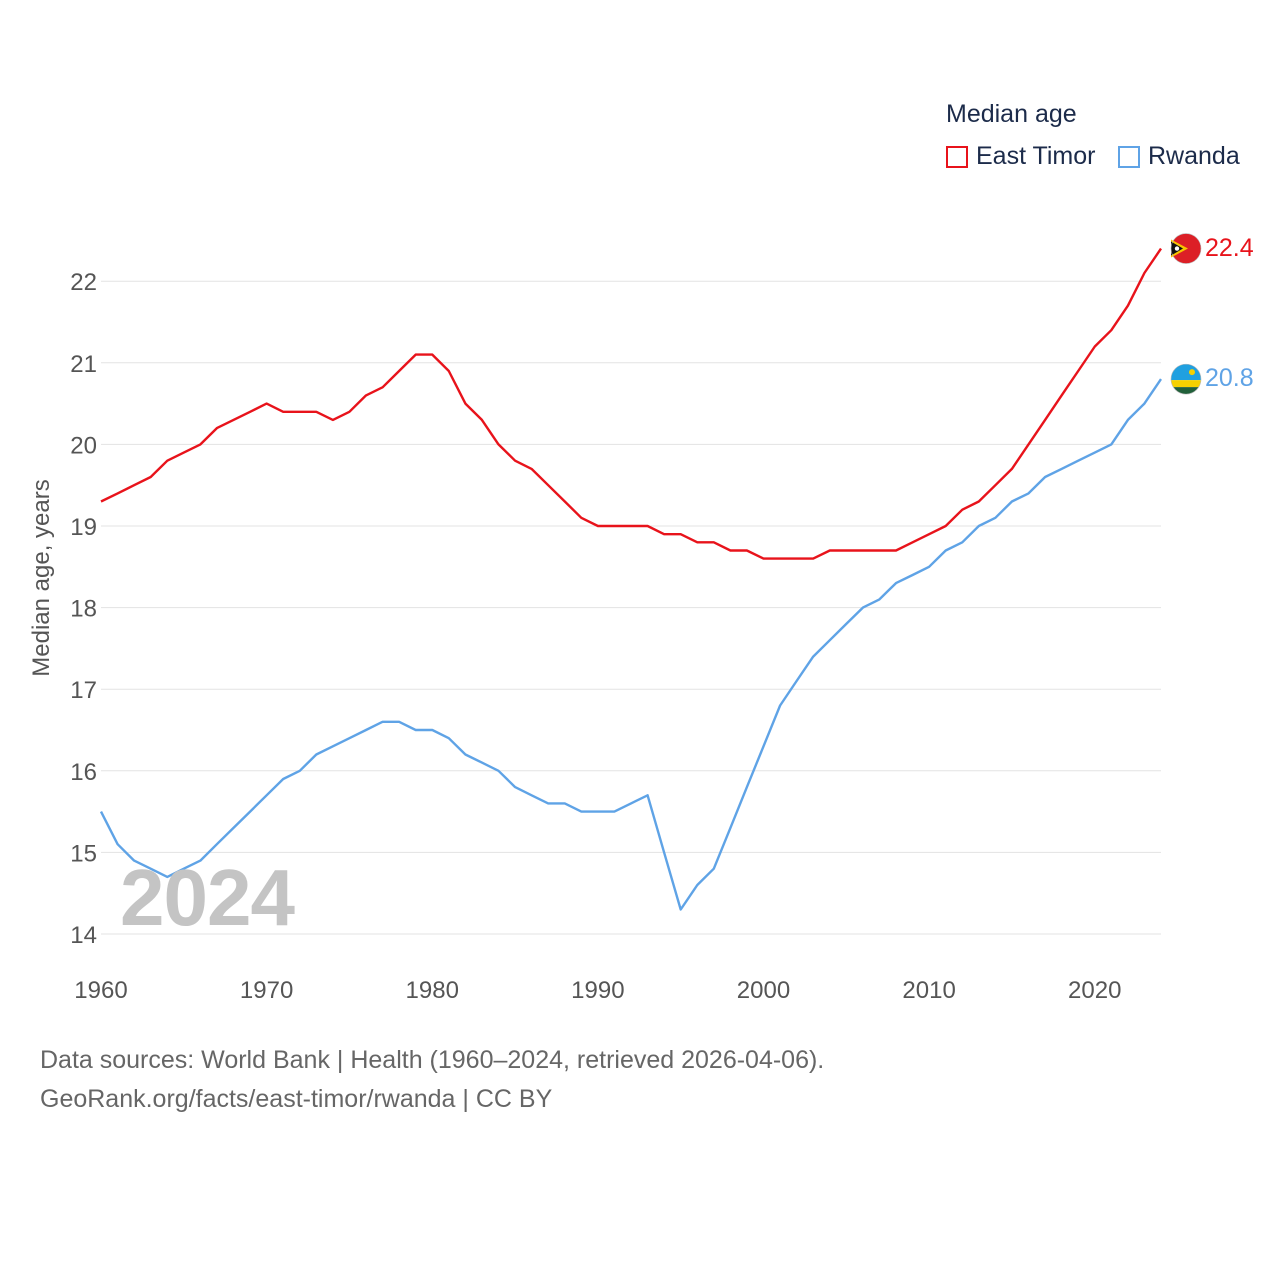 The width and height of the screenshot is (1280, 1280). What do you see at coordinates (83, 527) in the screenshot?
I see `y-tick-label: 19` at bounding box center [83, 527].